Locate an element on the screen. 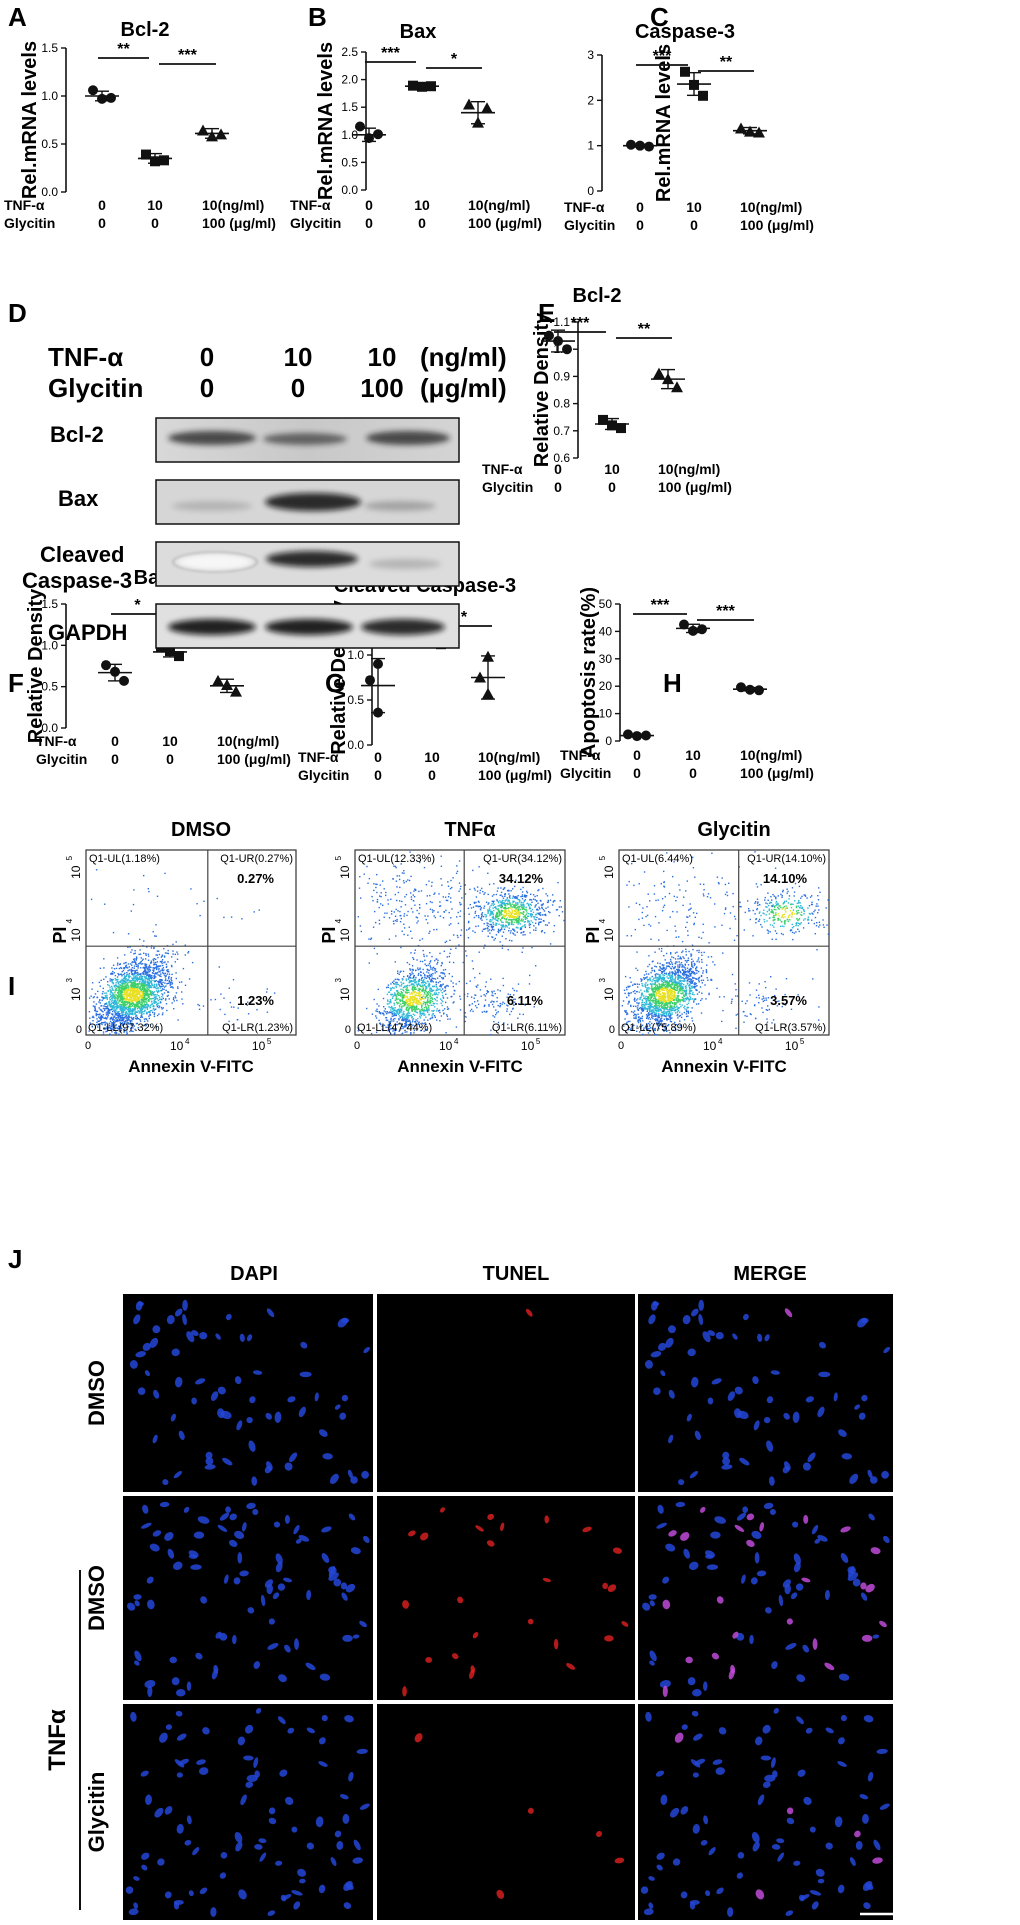 This screenshot has height=1925, width=1020. condition-row-label: TNF-α is located at coordinates (310, 205).